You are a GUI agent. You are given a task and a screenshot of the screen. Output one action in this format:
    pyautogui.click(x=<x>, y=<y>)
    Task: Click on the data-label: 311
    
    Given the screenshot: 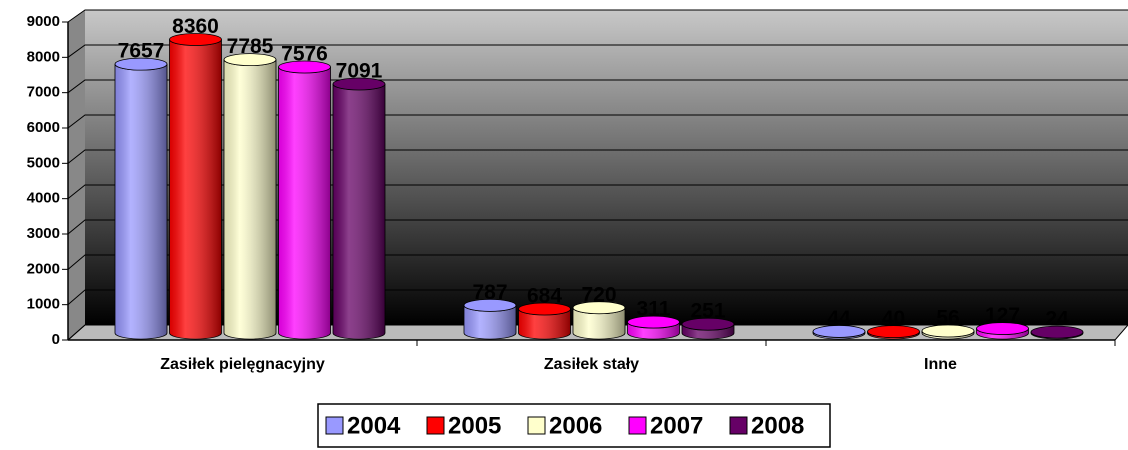 What is the action you would take?
    pyautogui.click(x=654, y=309)
    